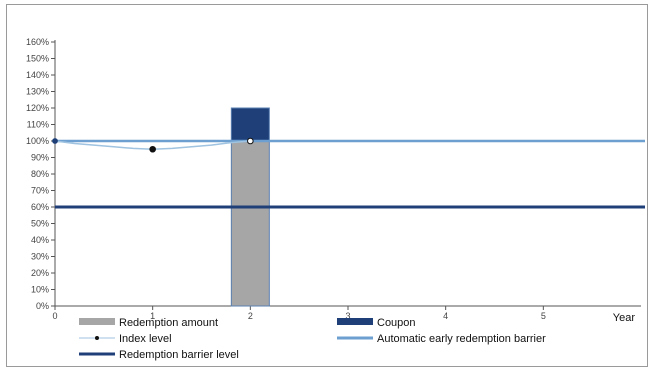 The image size is (657, 371). Describe the element at coordinates (461, 339) in the screenshot. I see `legend-label-aer: Automatic early redemption barrier` at that location.